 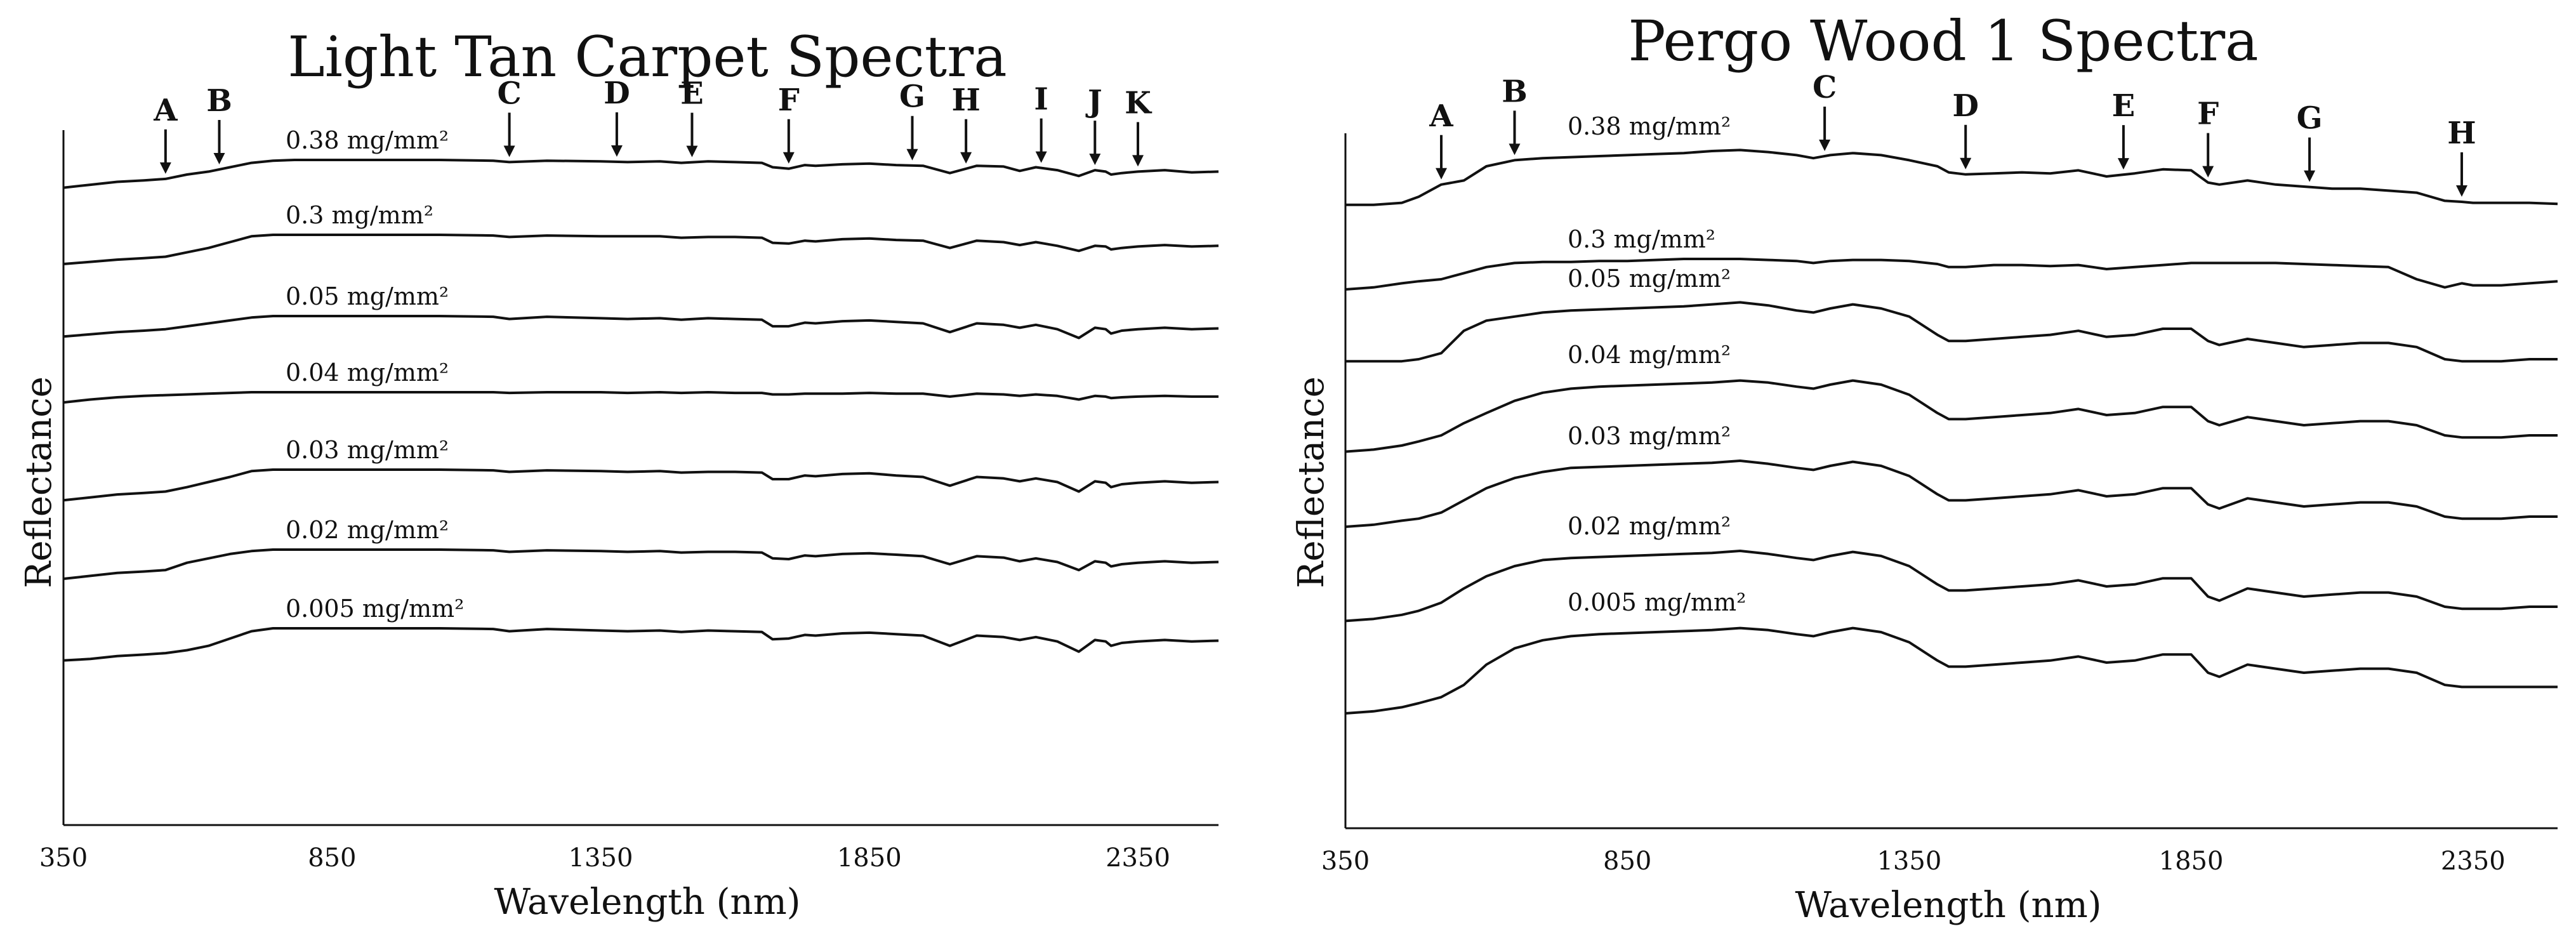 I want to click on right-x-ticks: 350 850 1350 1850 2350, so click(x=1914, y=861).